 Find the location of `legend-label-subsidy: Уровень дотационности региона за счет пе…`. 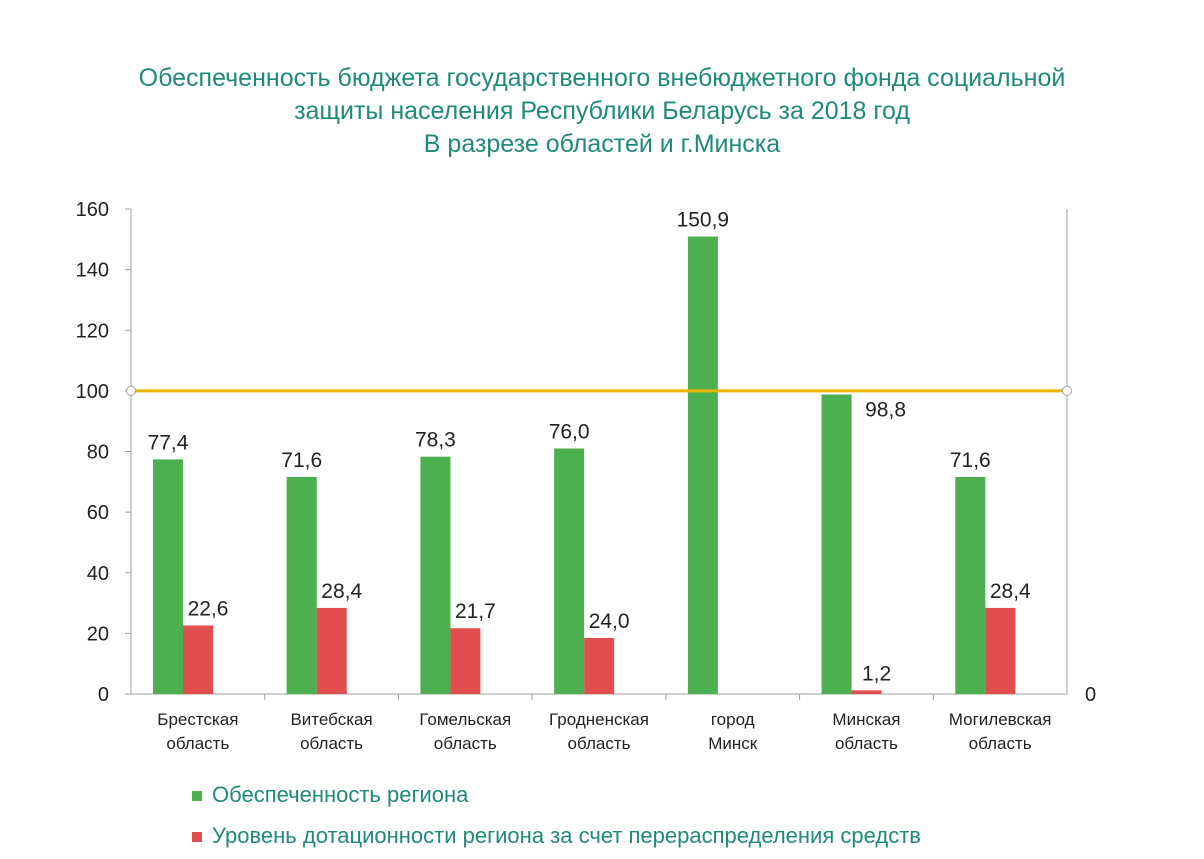

legend-label-subsidy: Уровень дотационности региона за счет пе… is located at coordinates (566, 835).